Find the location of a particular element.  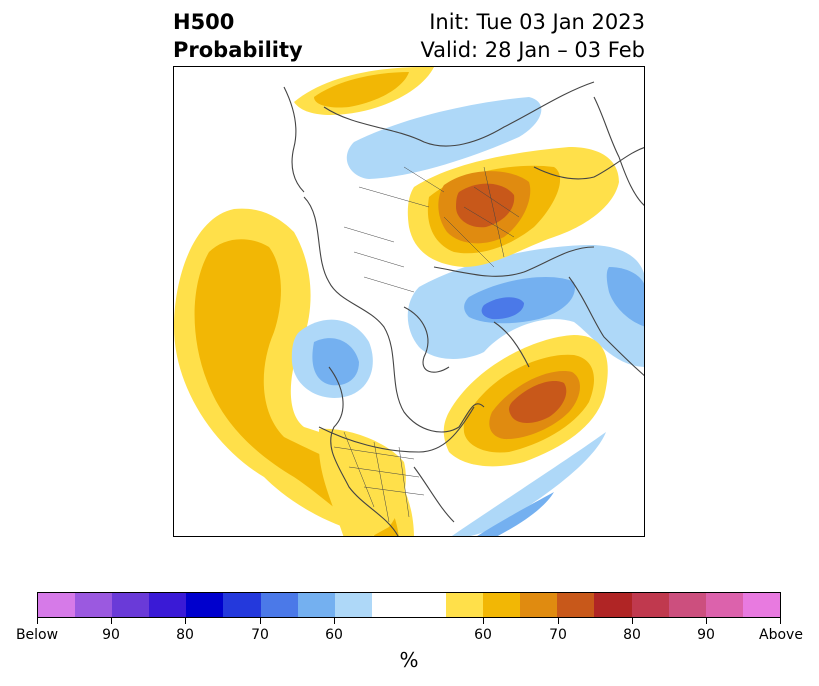

init-date: Init: Tue 03 Jan 2023 is located at coordinates (537, 22).